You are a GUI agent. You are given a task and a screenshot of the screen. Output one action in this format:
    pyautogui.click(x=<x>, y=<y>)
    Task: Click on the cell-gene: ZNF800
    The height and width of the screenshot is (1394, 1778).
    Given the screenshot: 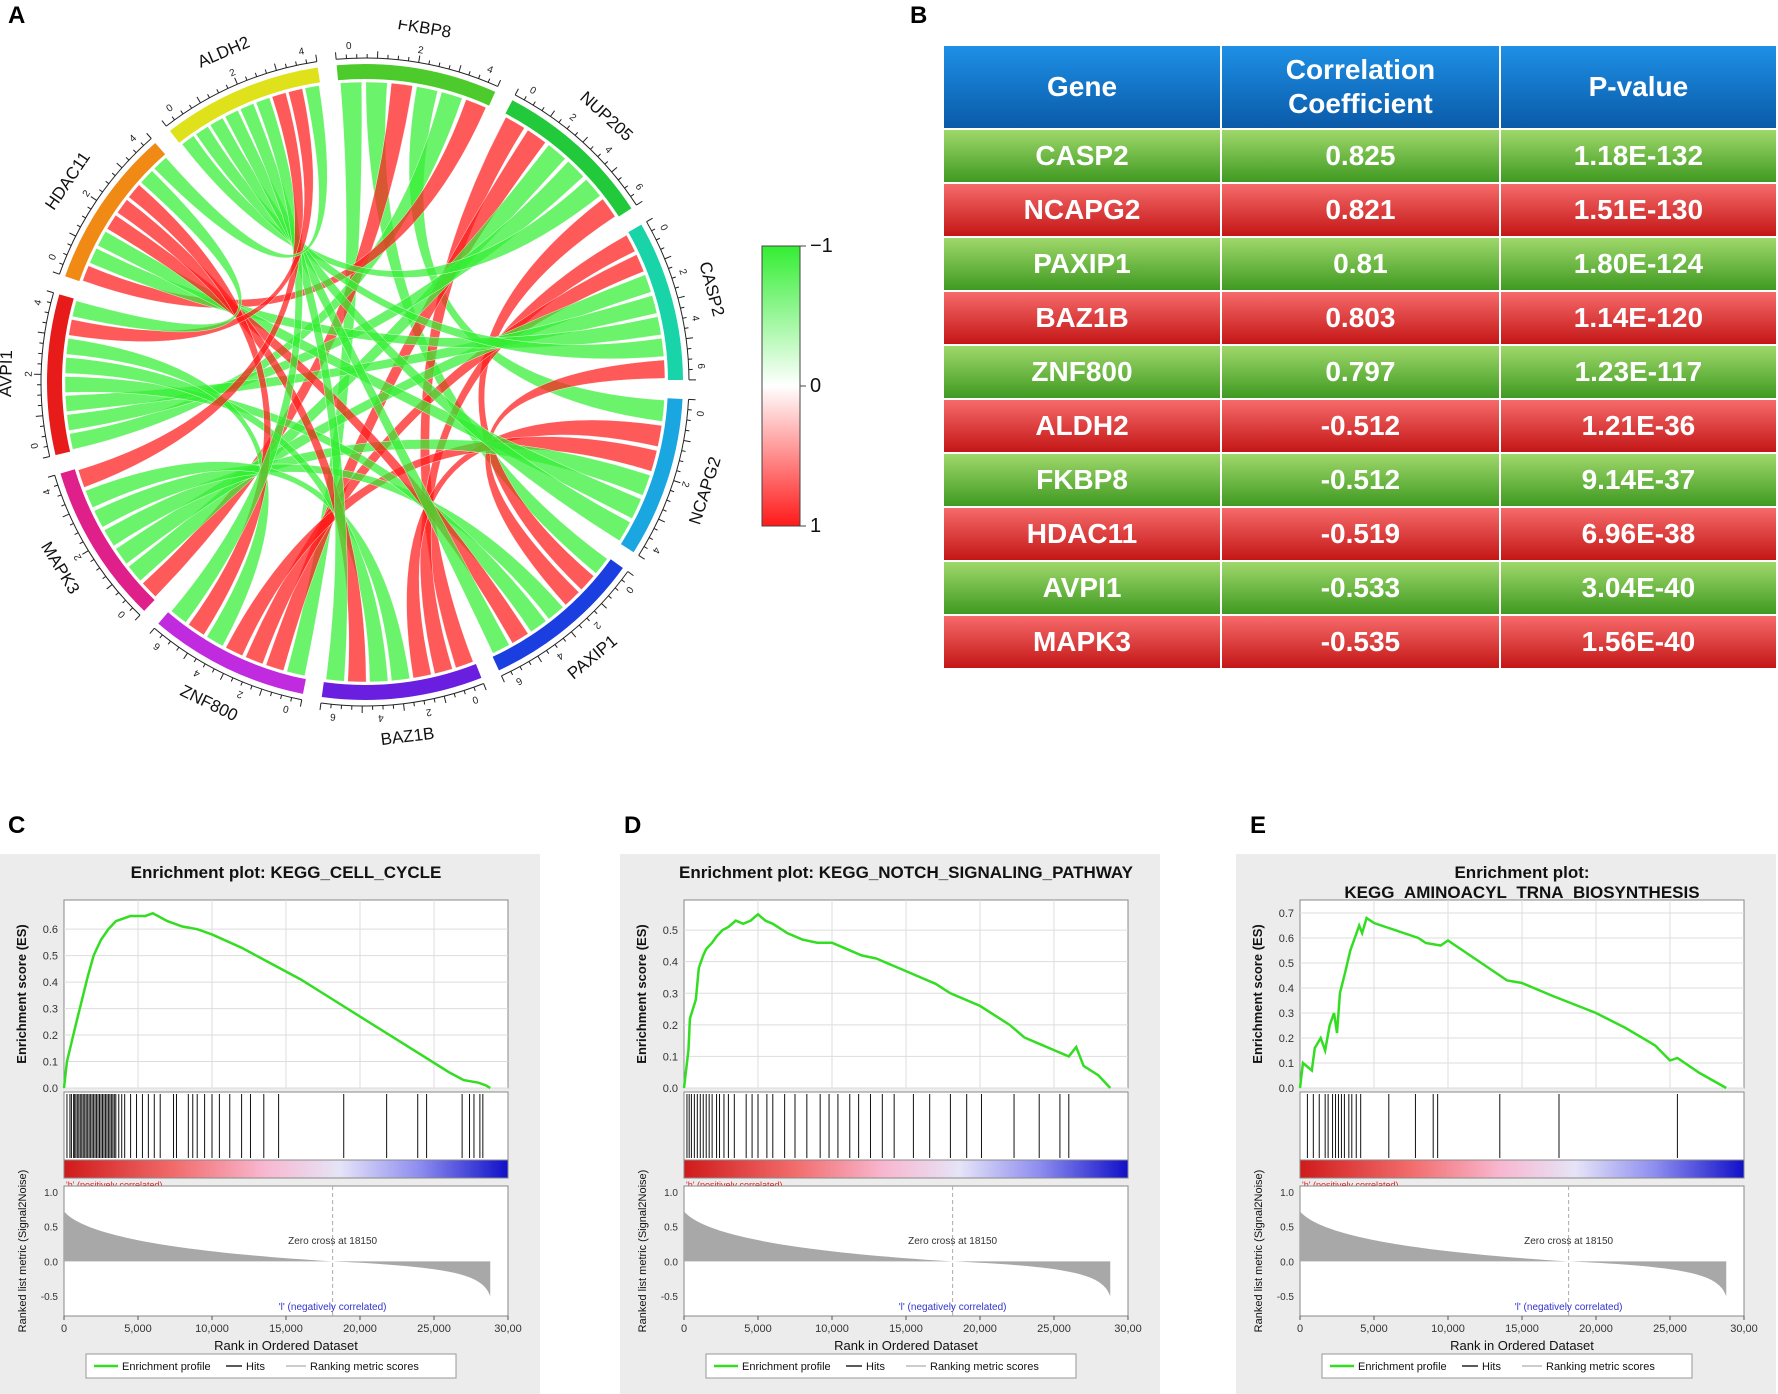 What is the action you would take?
    pyautogui.click(x=1082, y=372)
    